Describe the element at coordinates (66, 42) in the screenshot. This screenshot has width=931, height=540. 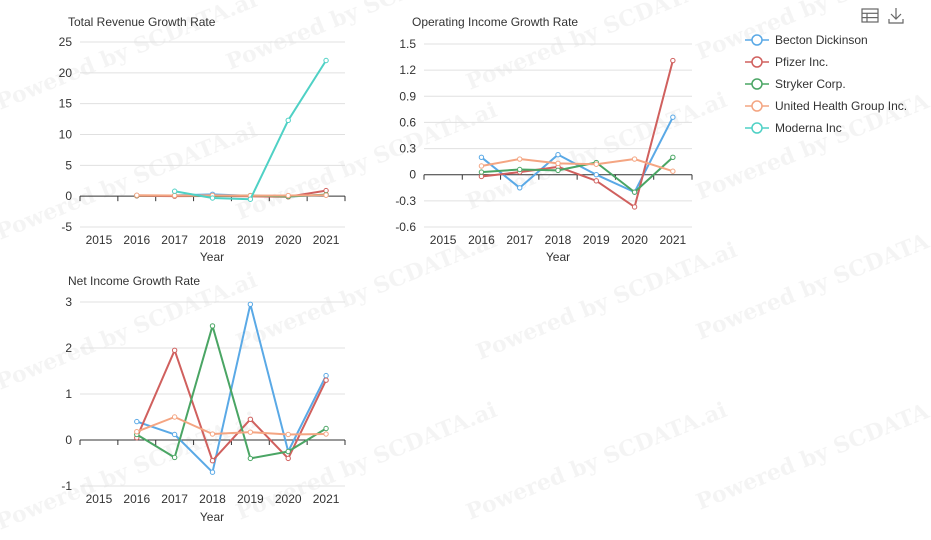
I see `y-tick-label: 25` at that location.